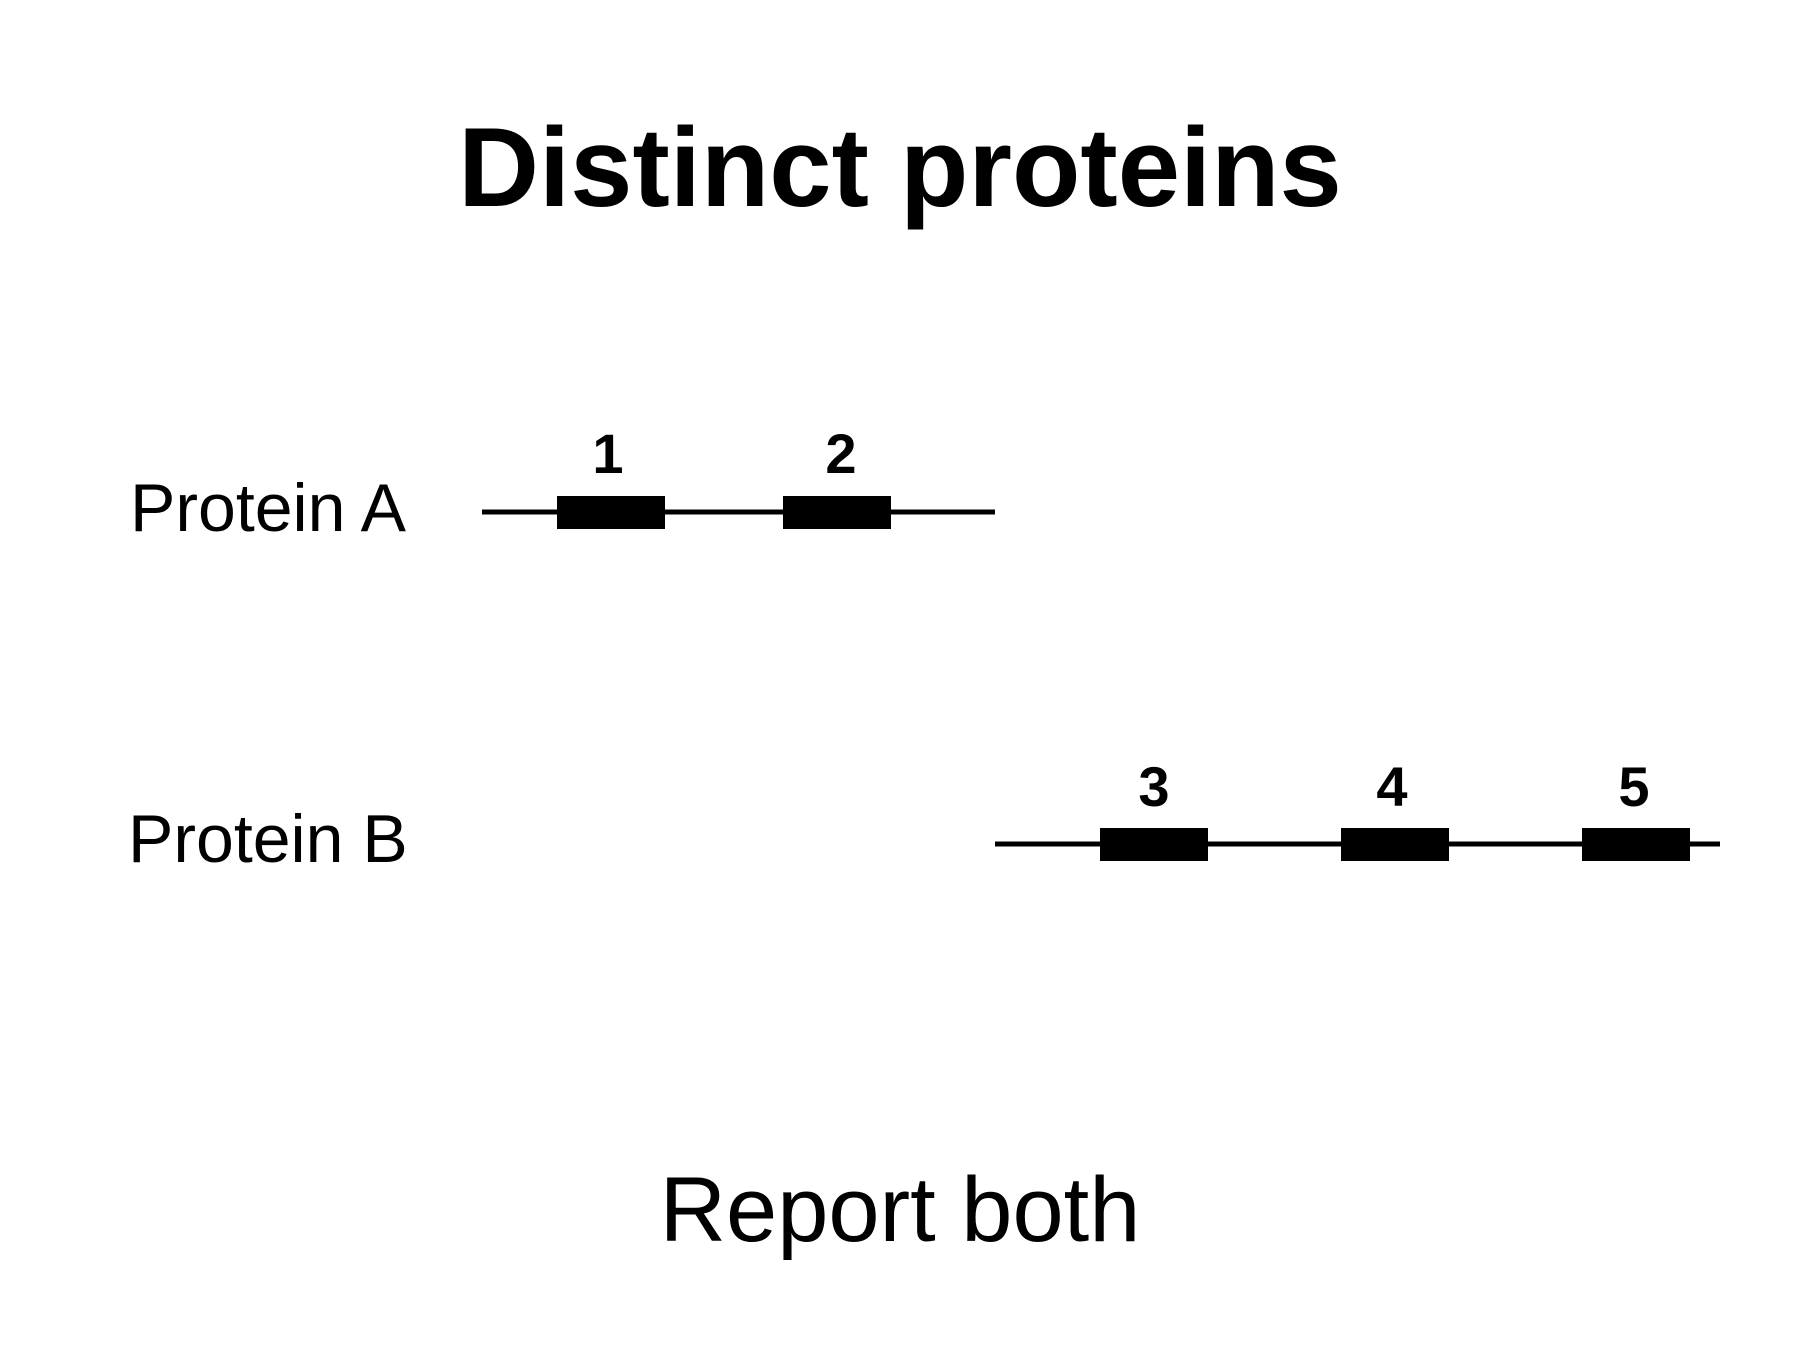 The height and width of the screenshot is (1350, 1800). Describe the element at coordinates (1633, 786) in the screenshot. I see `domain-5-number: 5` at that location.